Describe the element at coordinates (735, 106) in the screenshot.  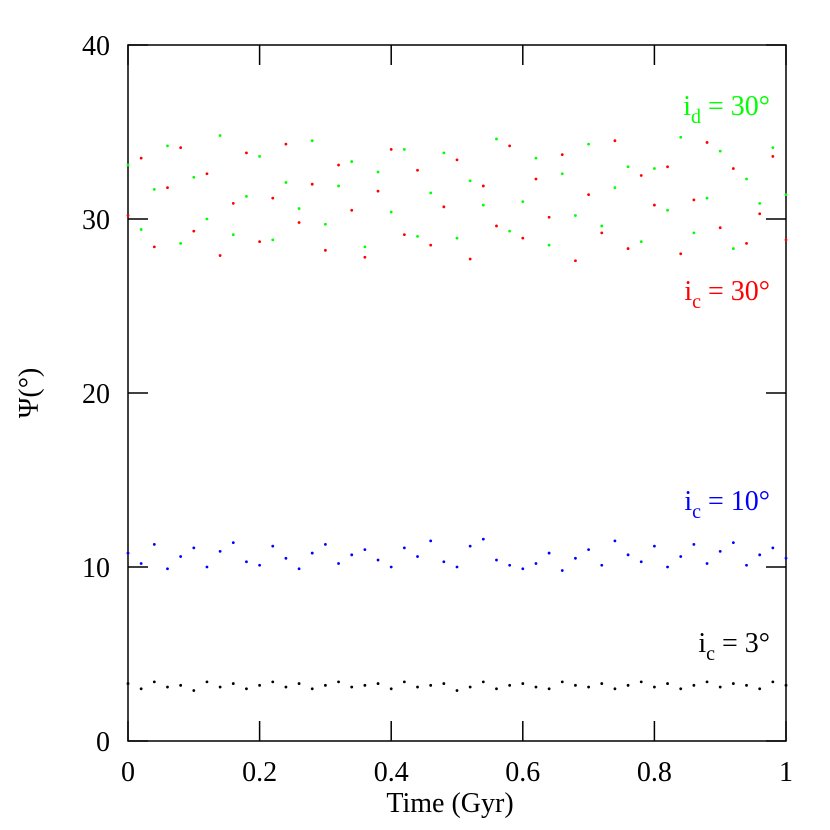
I see `annotation-rest: = 30°` at that location.